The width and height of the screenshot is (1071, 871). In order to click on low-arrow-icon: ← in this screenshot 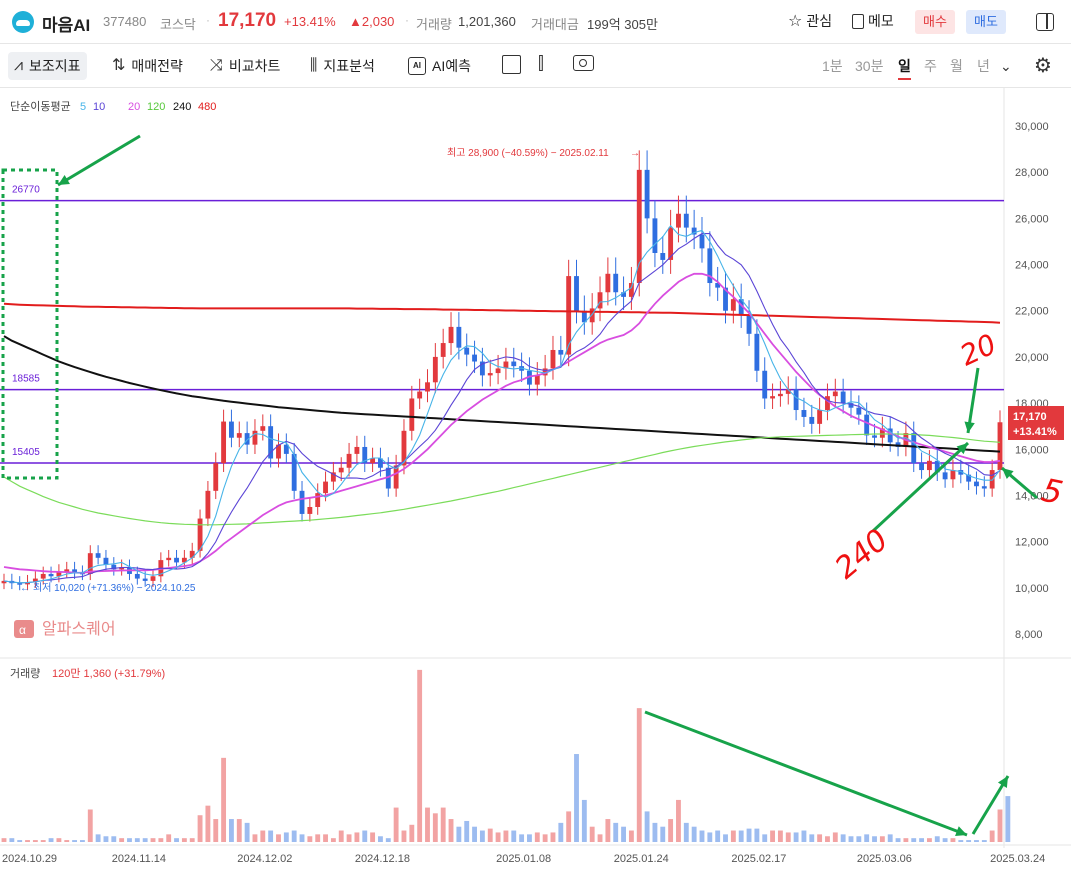, I will do `click(25, 588)`.